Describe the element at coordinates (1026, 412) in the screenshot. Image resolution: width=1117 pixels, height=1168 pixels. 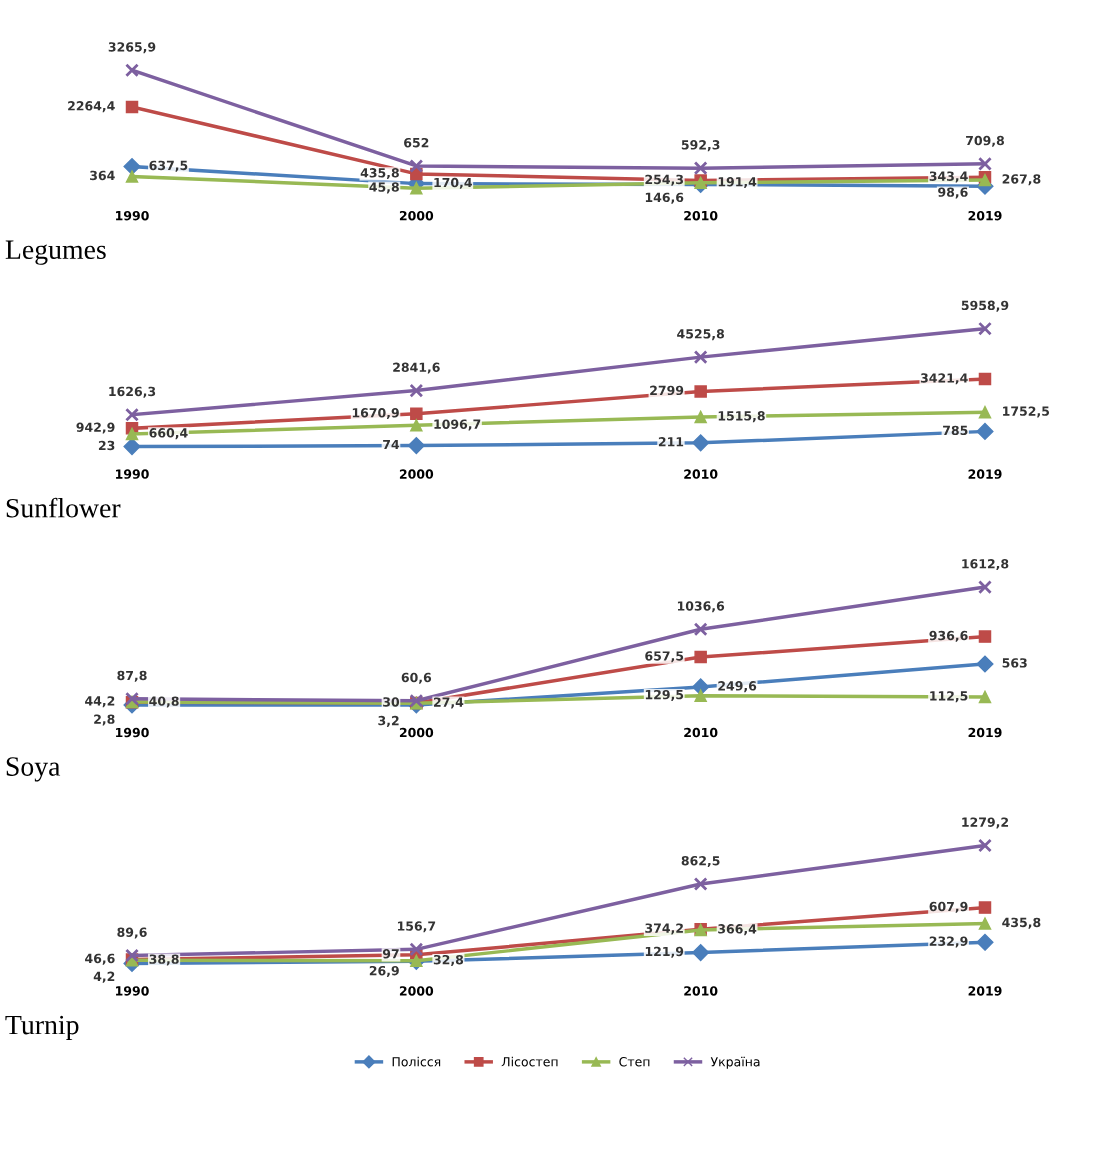
I see `data-label: 1752,5` at that location.